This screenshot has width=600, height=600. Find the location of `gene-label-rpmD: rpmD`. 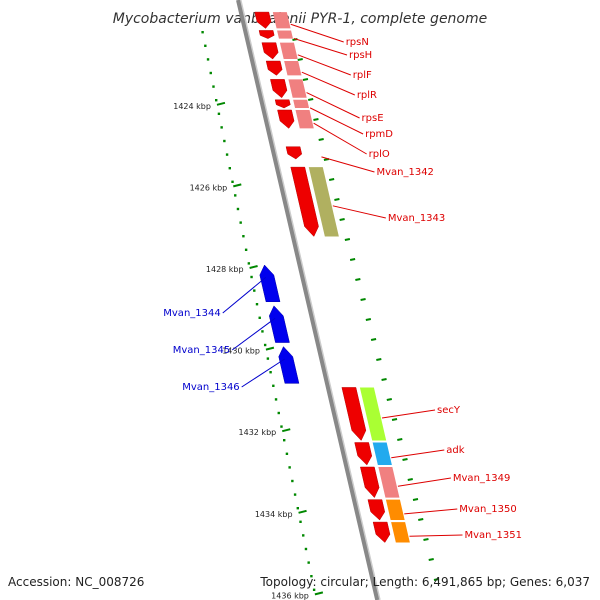

gene-label-rpmD: rpmD is located at coordinates (379, 134).